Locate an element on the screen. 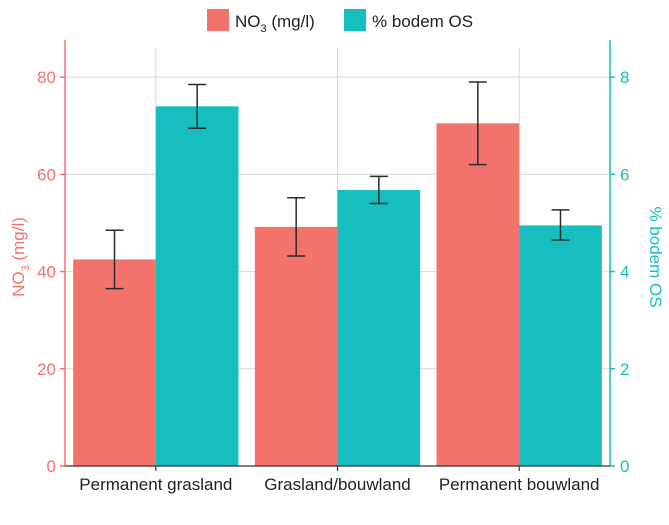 This screenshot has height=525, width=669. right-tick-label: 8 is located at coordinates (624, 77).